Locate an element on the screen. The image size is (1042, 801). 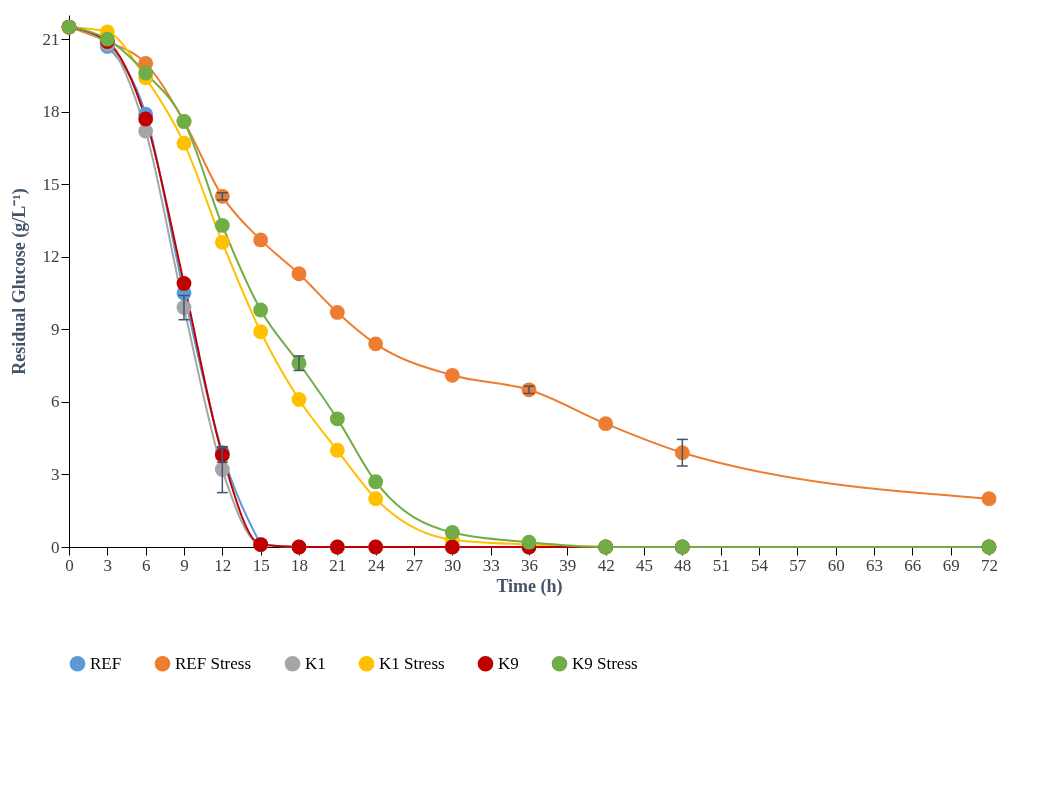
legend-label: K9 is located at coordinates (508, 663).